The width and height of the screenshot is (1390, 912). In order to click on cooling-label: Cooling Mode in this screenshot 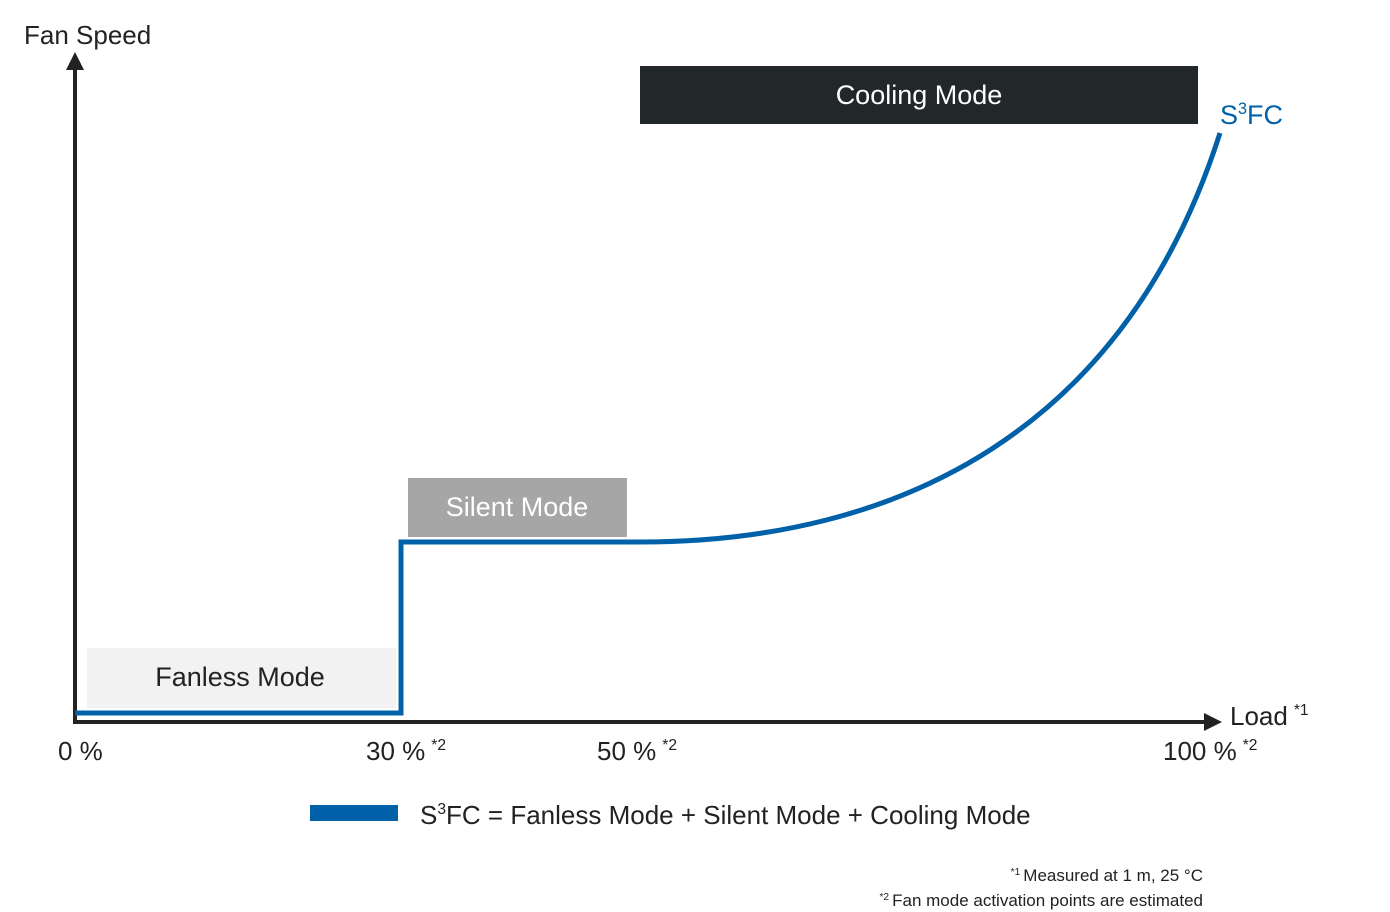, I will do `click(919, 95)`.